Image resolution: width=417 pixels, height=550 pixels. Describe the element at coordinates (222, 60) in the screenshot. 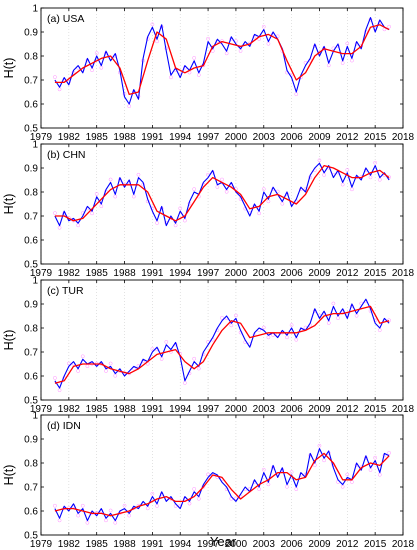

I see `series-line-smooth` at that location.